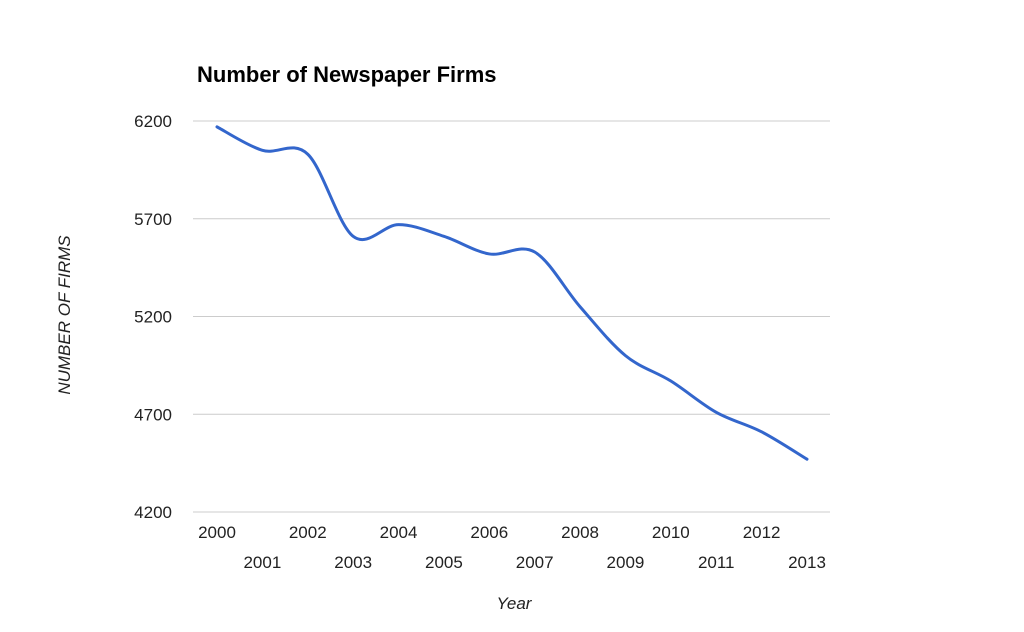 Image resolution: width=1024 pixels, height=632 pixels. Describe the element at coordinates (671, 532) in the screenshot. I see `x-tick-label: 2010` at that location.